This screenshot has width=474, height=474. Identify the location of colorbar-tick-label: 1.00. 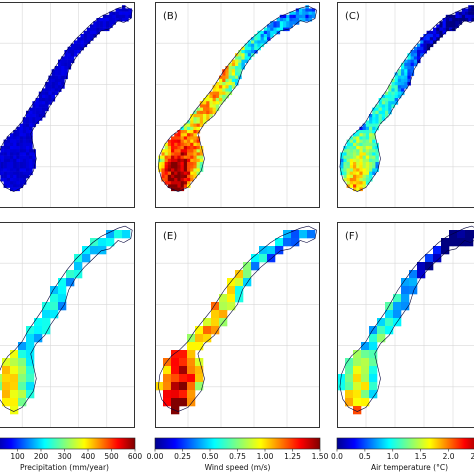
(265, 456).